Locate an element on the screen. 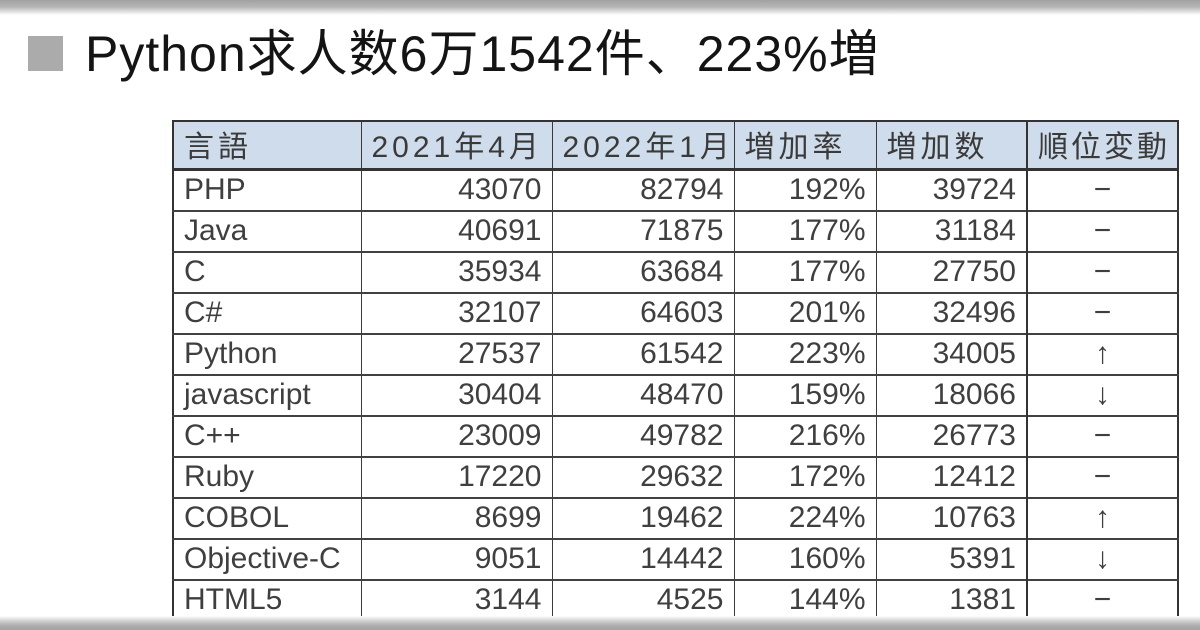 This screenshot has width=1200, height=630. value-cell: 144% is located at coordinates (804, 600).